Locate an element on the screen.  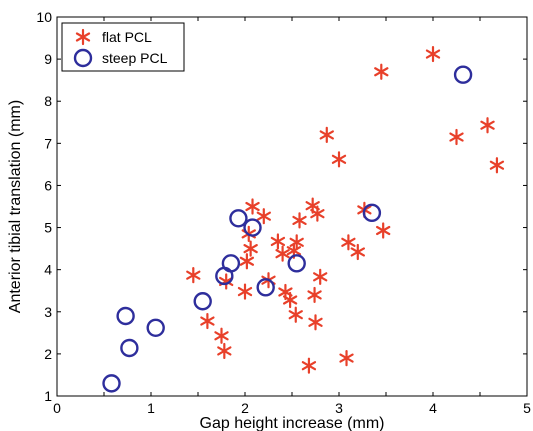
y-tick-label: 10 is located at coordinates (44, 17).